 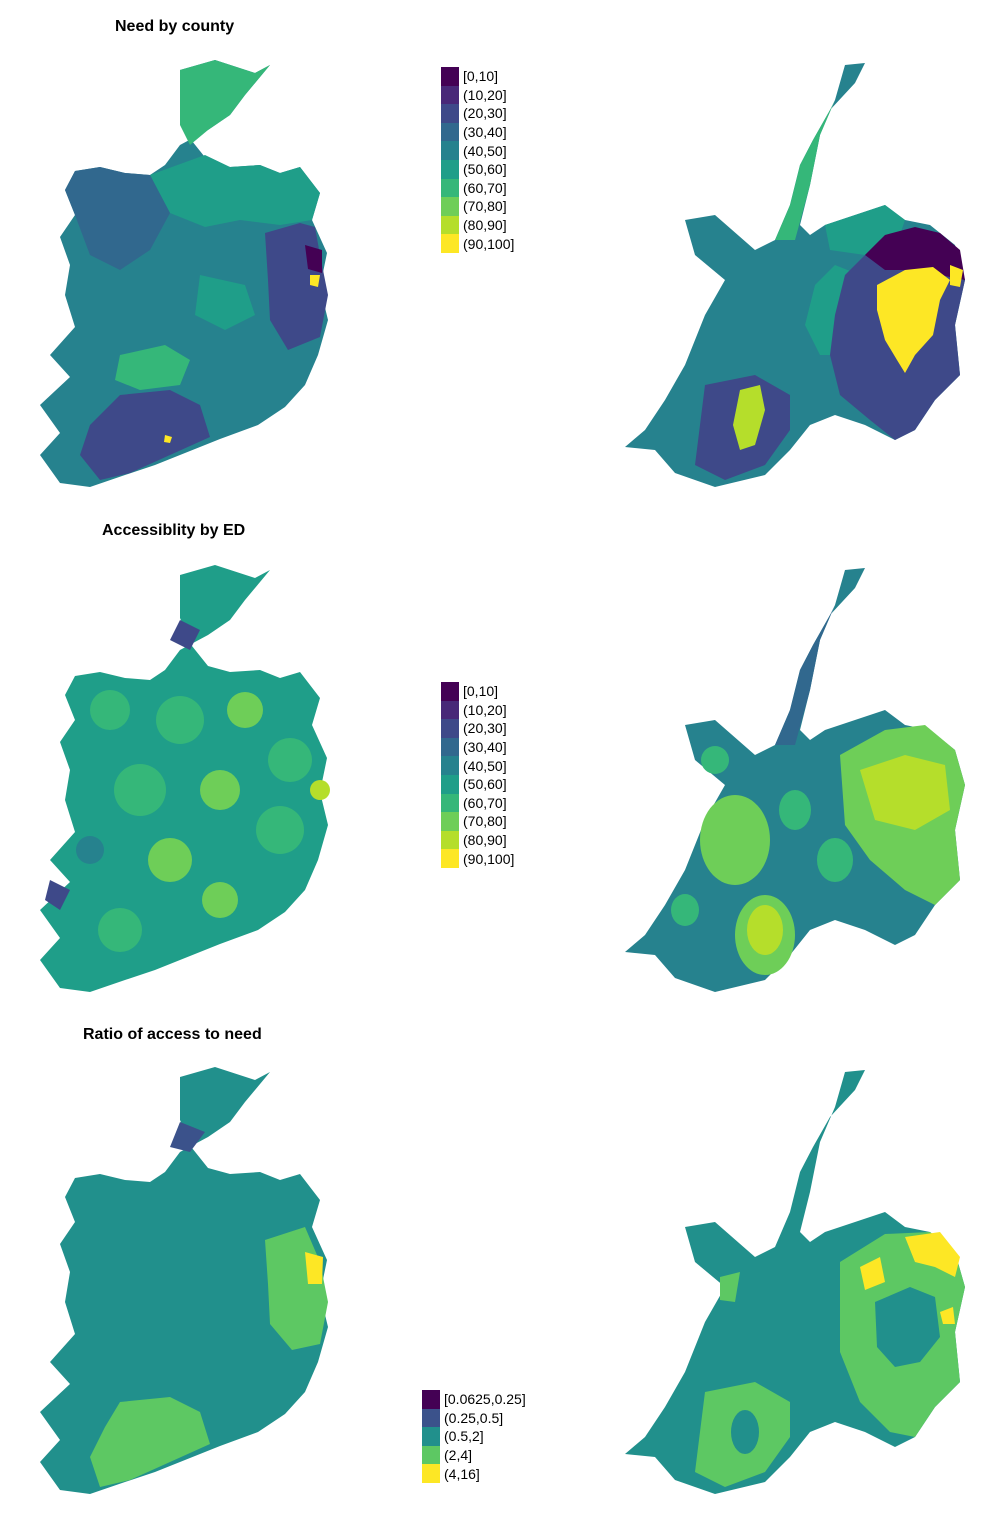 I want to click on legend-label: (4,16], so click(x=462, y=1473).